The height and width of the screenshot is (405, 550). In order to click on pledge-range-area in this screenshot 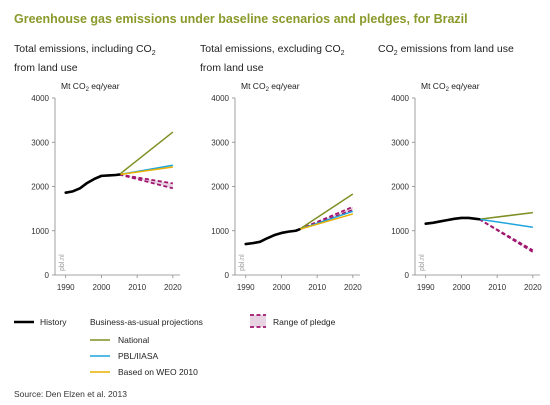, I will do `click(326, 218)`.